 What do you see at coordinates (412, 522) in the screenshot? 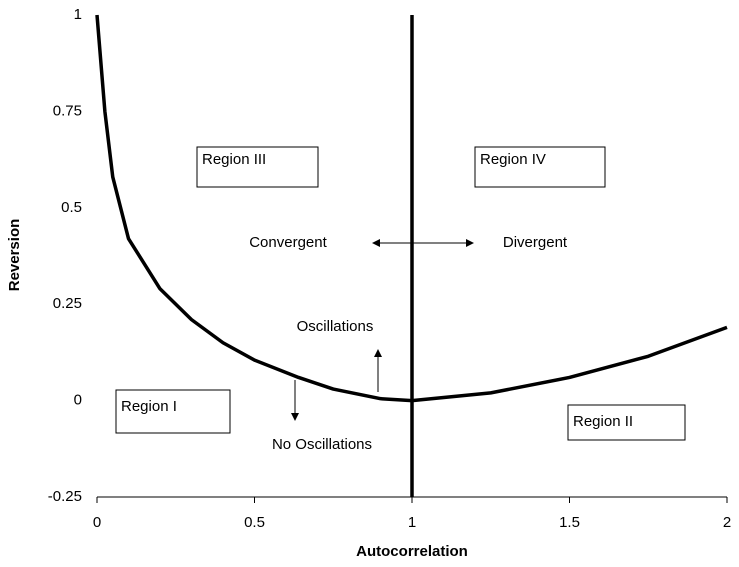
I see `x-tick-label: 1` at bounding box center [412, 522].